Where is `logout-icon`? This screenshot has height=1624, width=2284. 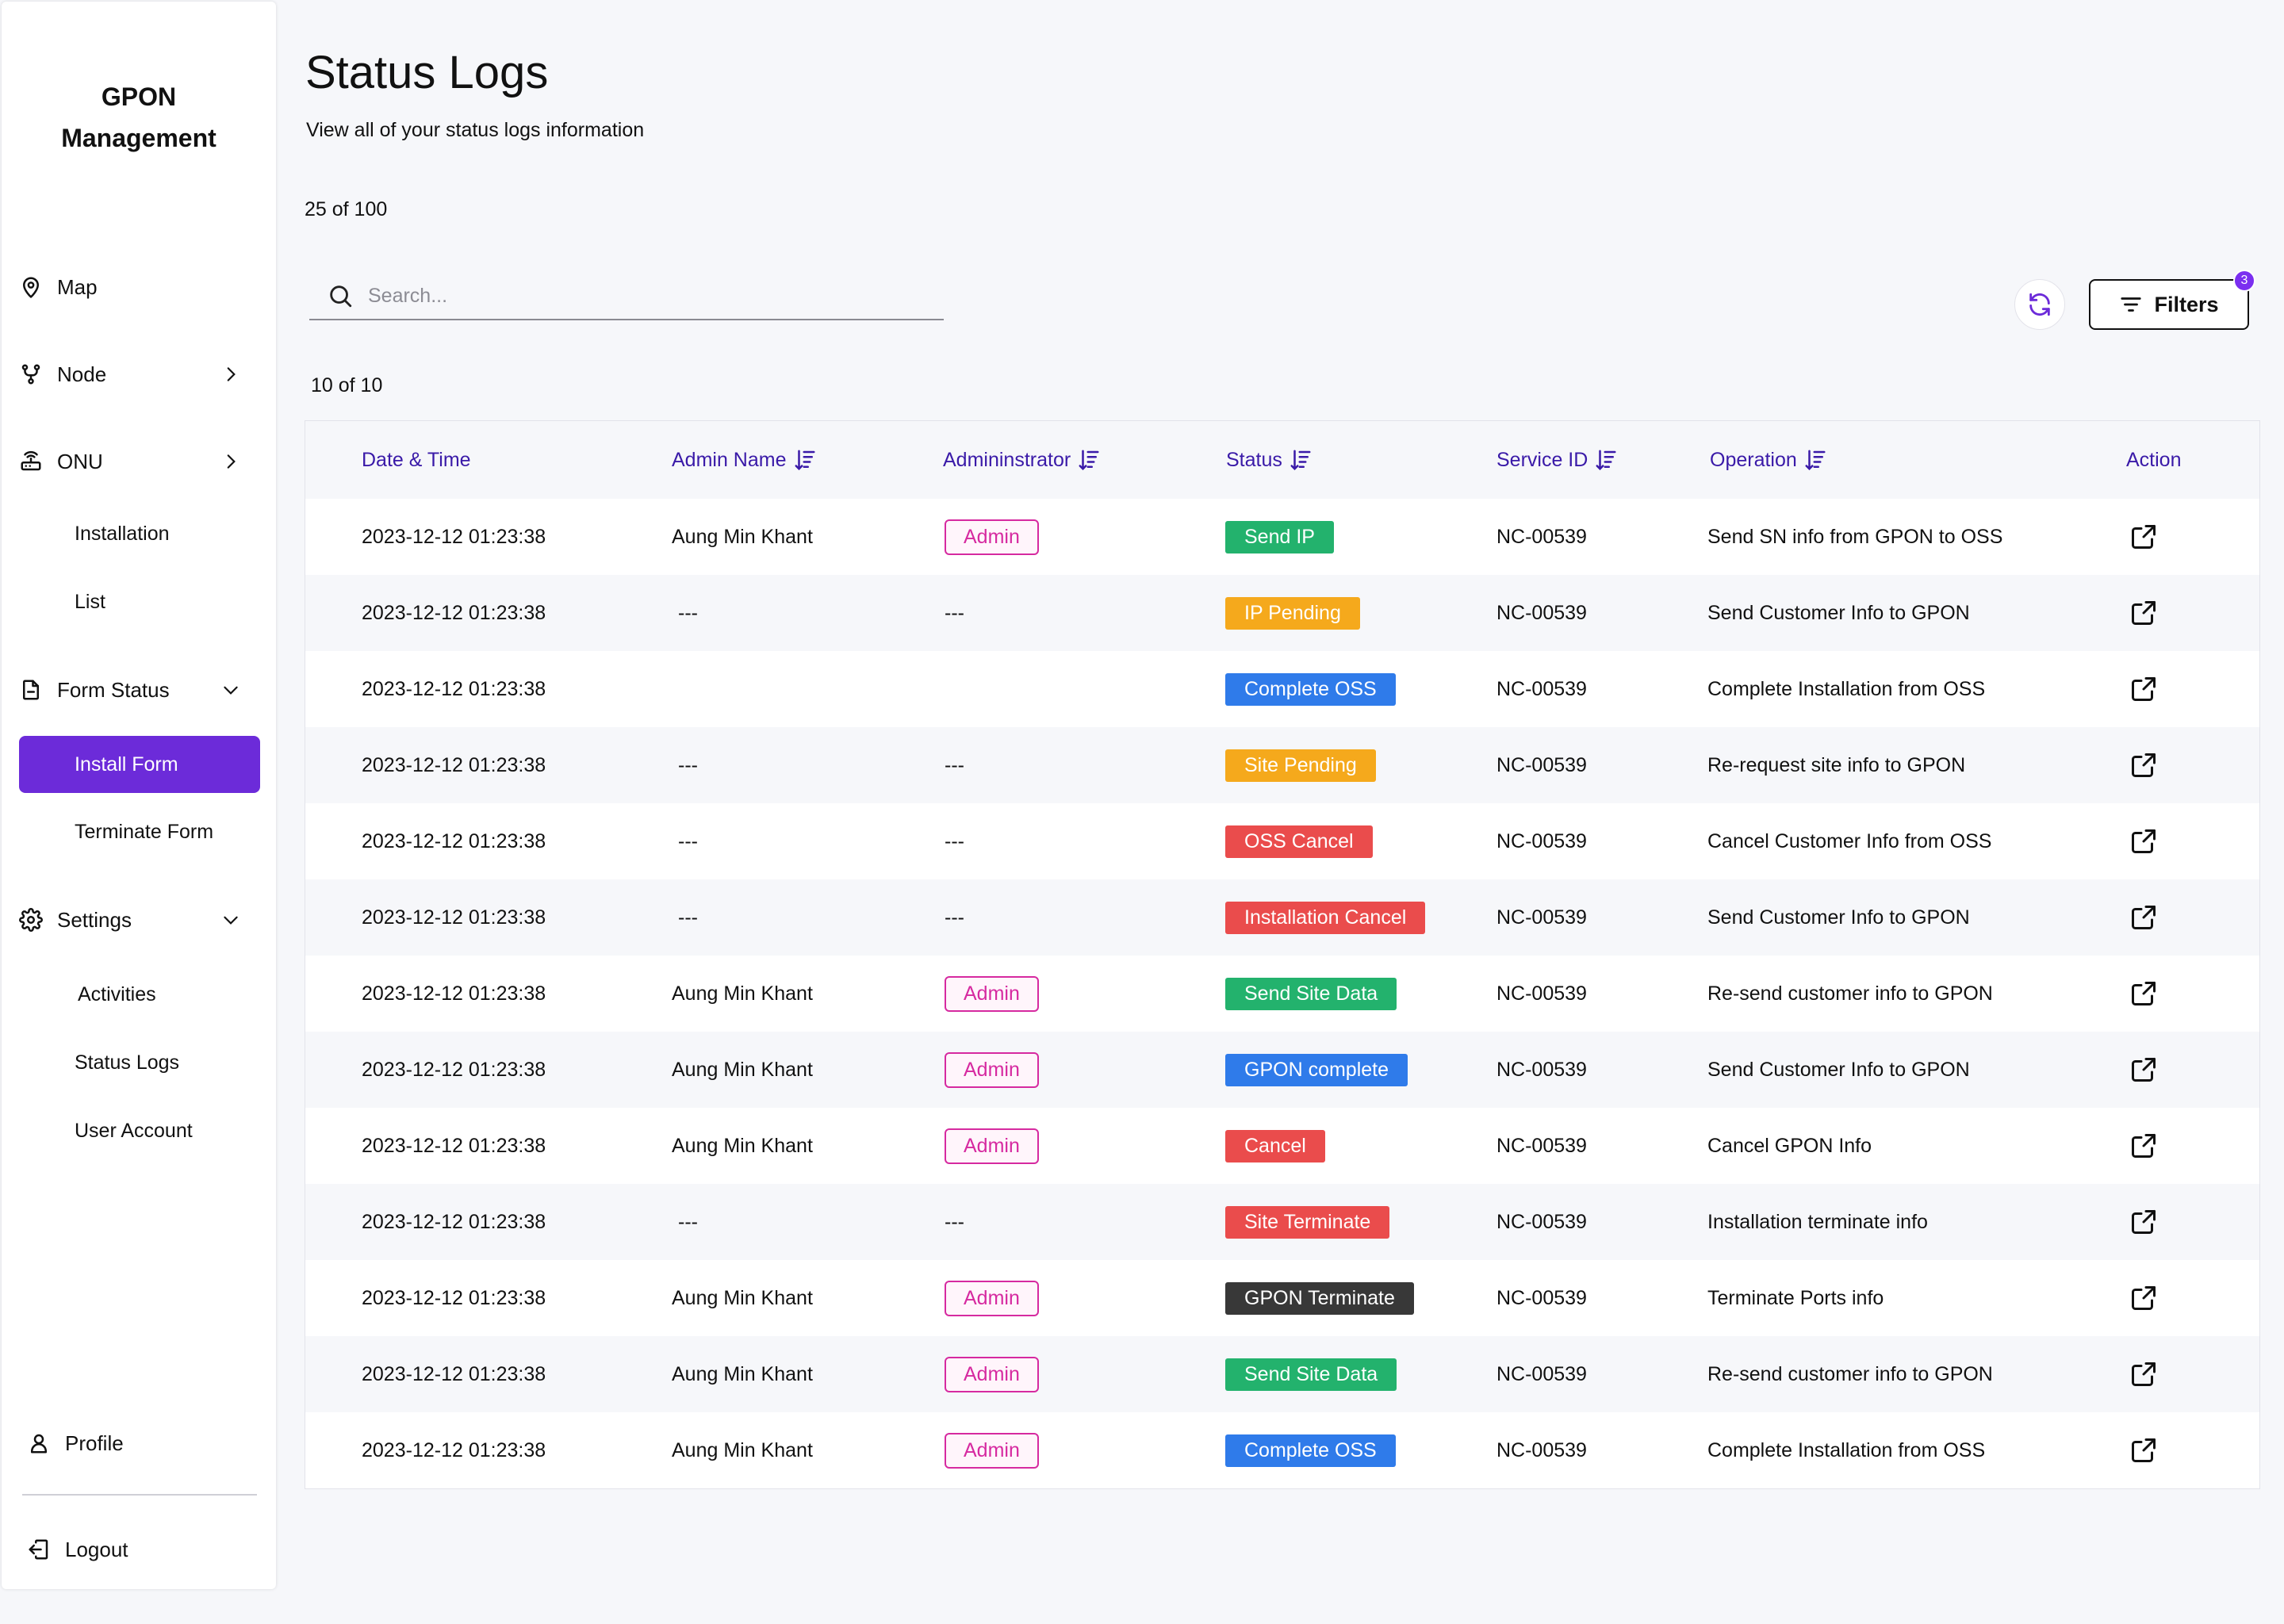
logout-icon is located at coordinates (39, 1549).